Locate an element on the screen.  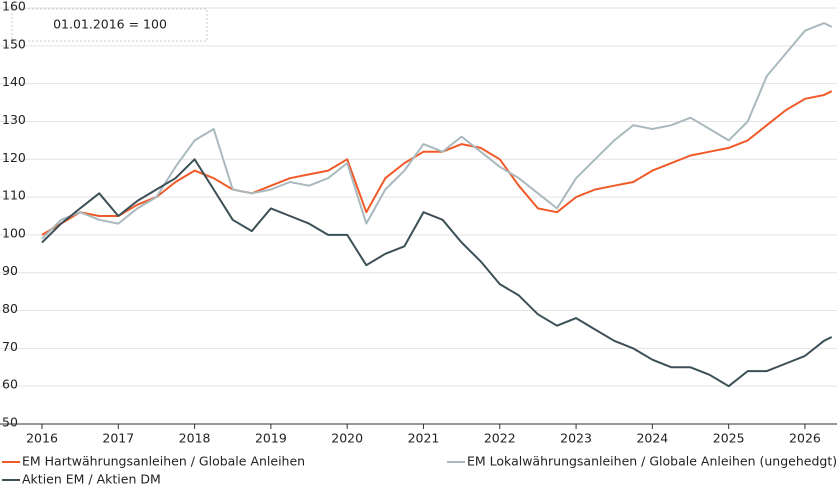
y-tick-label: 140 is located at coordinates (14, 81).